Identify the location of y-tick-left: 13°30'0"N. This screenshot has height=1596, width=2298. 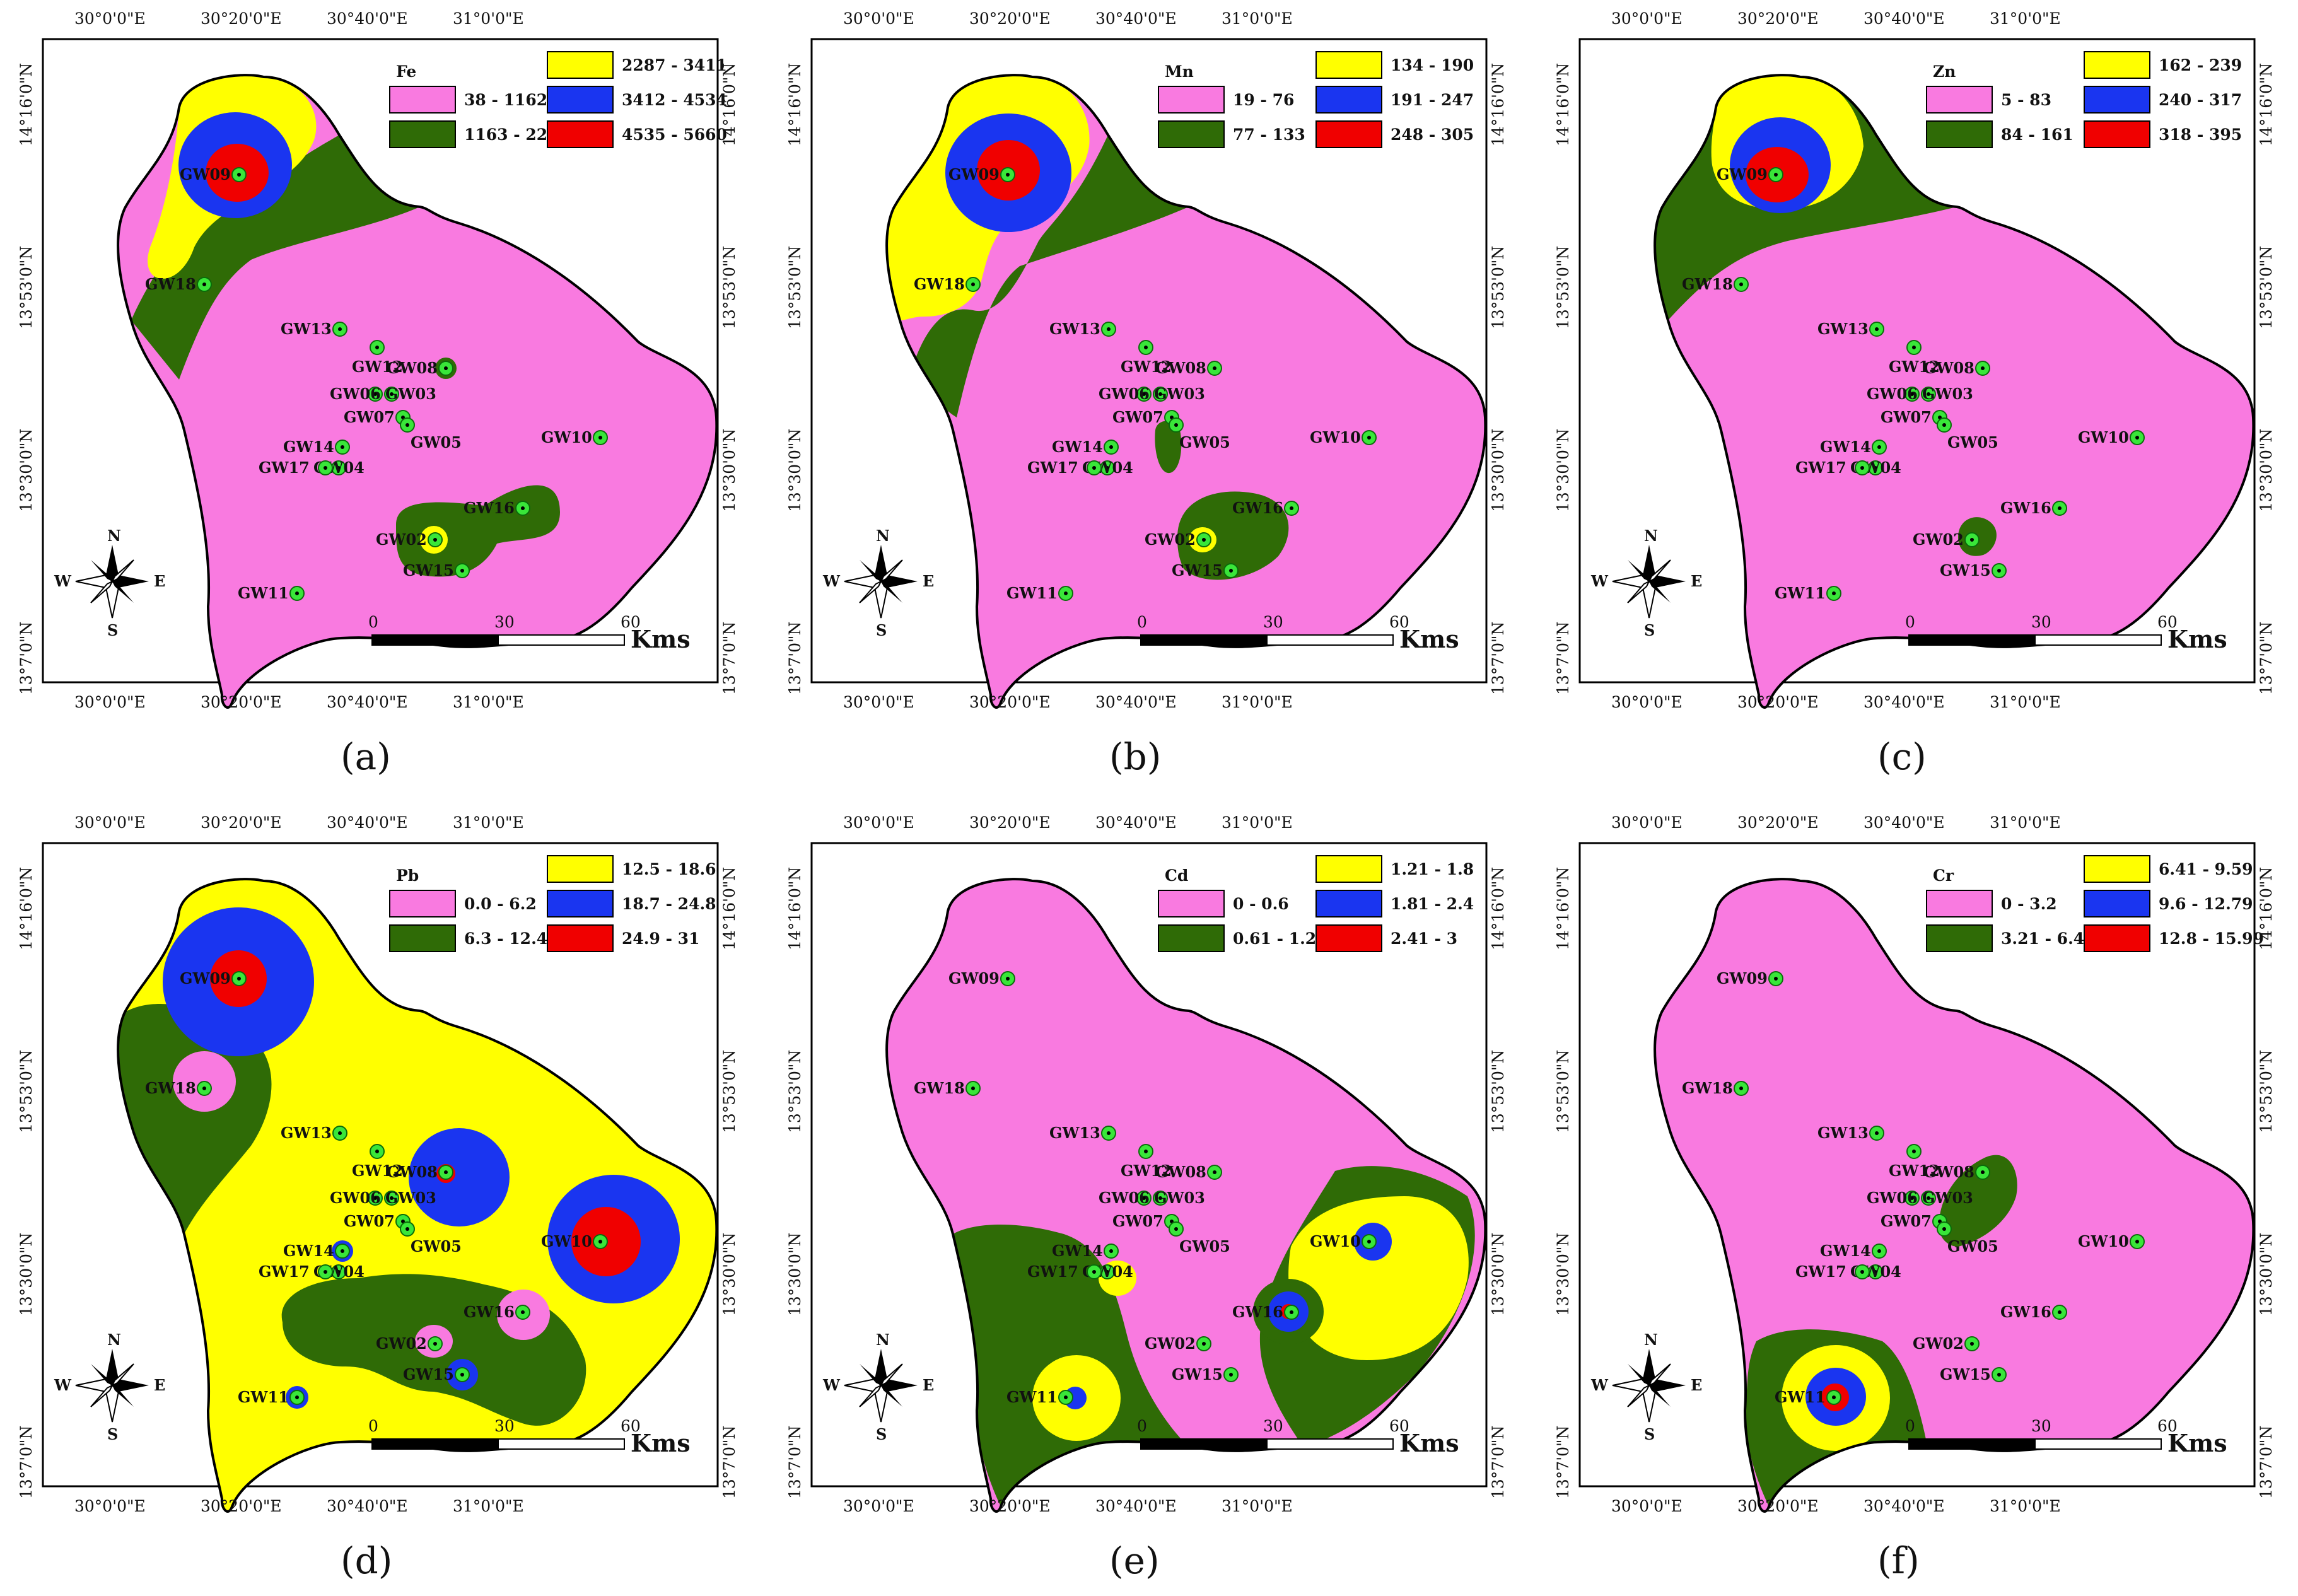
(26, 471).